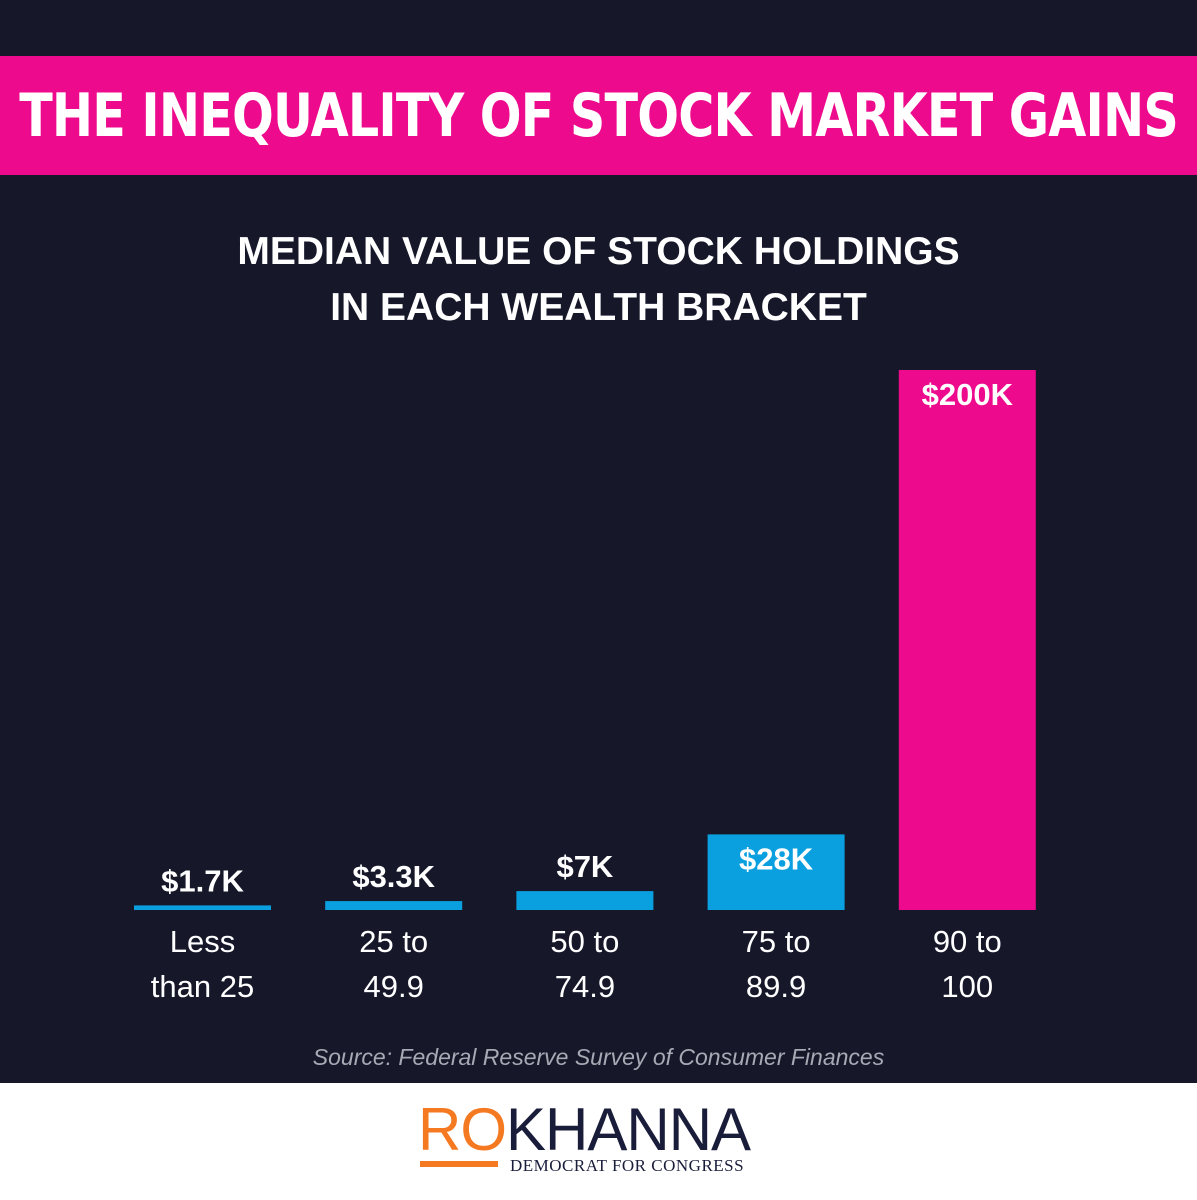 The width and height of the screenshot is (1197, 1200). What do you see at coordinates (598, 307) in the screenshot?
I see `chart-title-line-2: IN EACH WEALTH BRACKET` at bounding box center [598, 307].